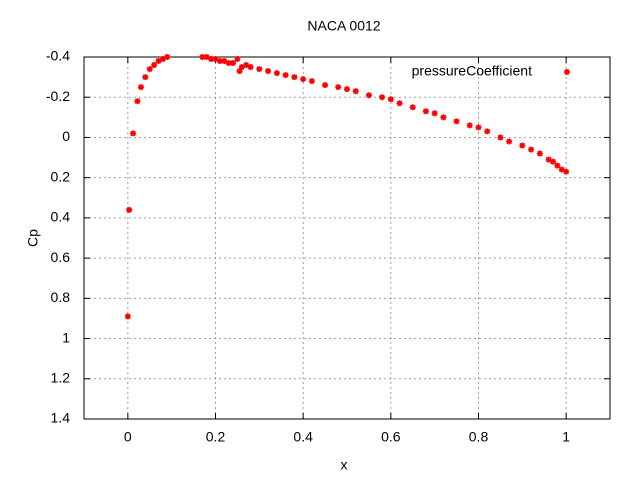 The height and width of the screenshot is (485, 640). What do you see at coordinates (566, 437) in the screenshot?
I see `x-tick-label: 1` at bounding box center [566, 437].